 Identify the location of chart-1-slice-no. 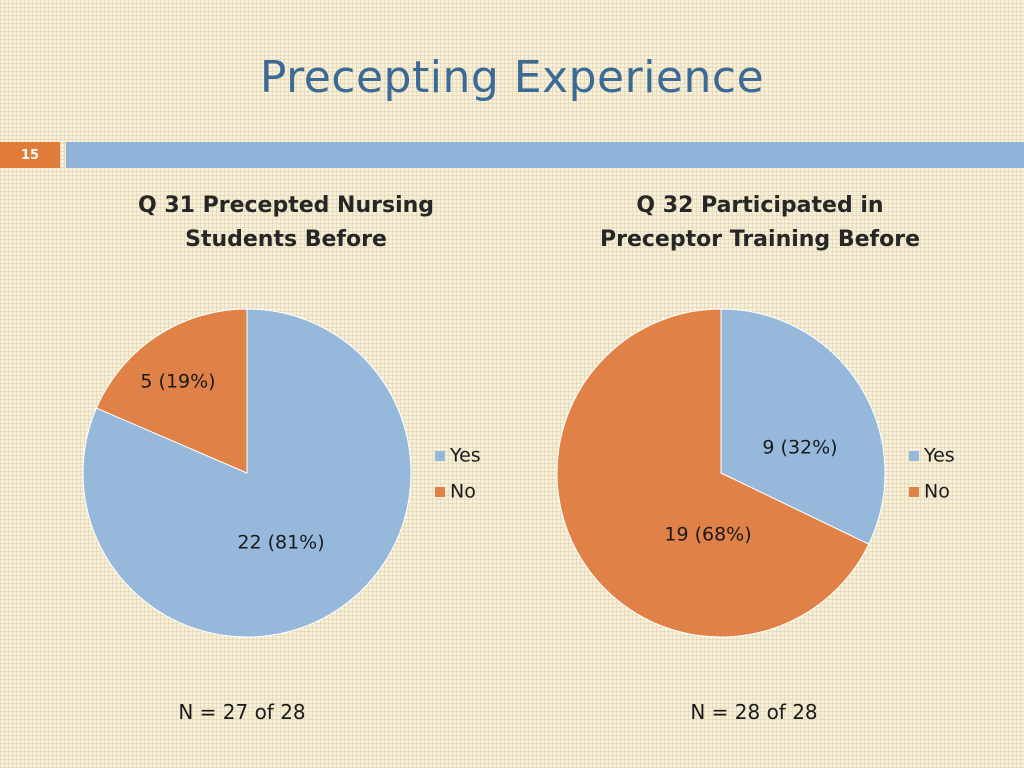
(171, 391).